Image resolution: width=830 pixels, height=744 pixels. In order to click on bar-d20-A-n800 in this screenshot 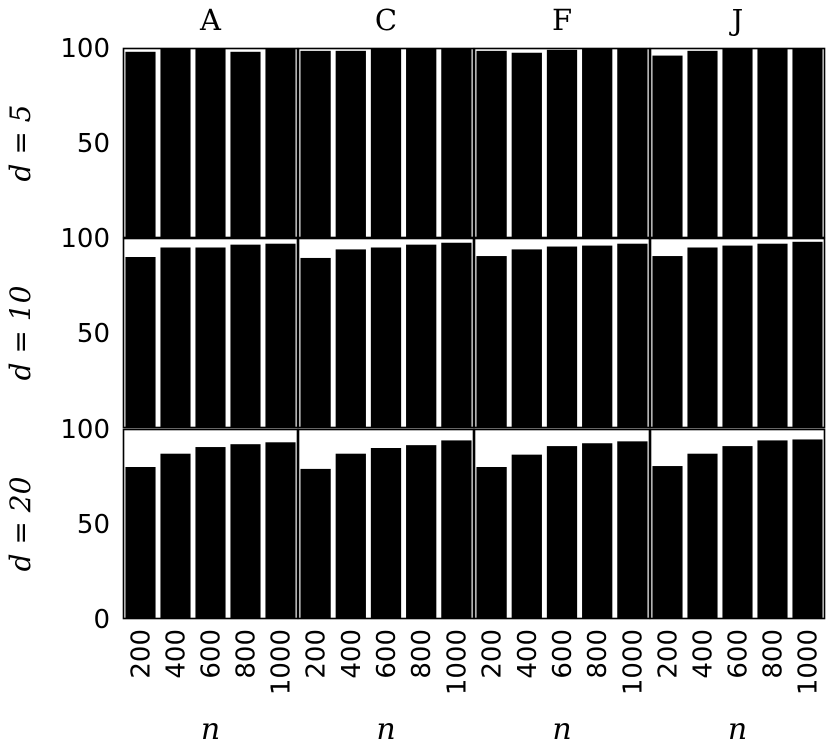, I will do `click(245, 531)`.